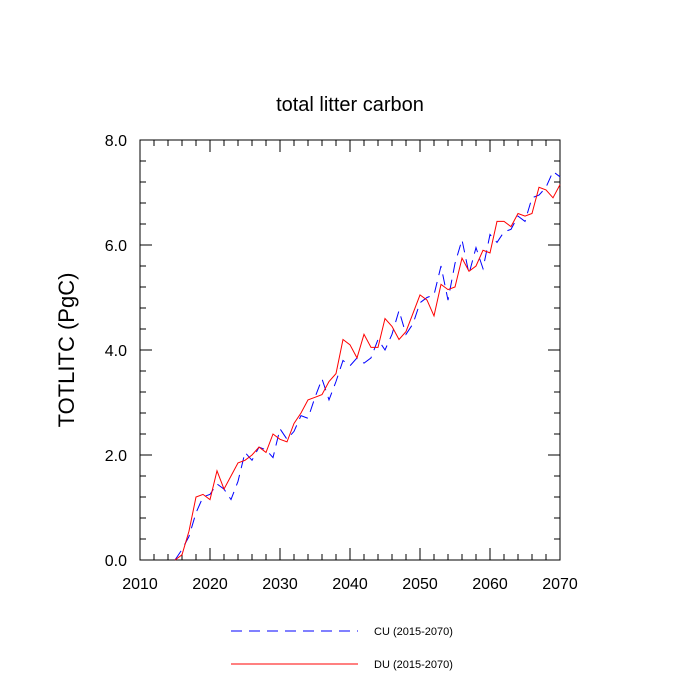 The image size is (700, 700). Describe the element at coordinates (280, 584) in the screenshot. I see `x-tick-label: 2030` at that location.